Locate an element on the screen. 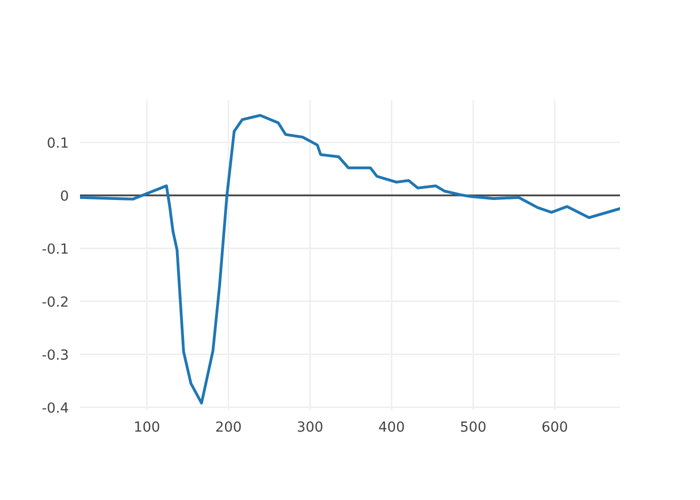  y-tick-label: 0.1 is located at coordinates (58, 142).